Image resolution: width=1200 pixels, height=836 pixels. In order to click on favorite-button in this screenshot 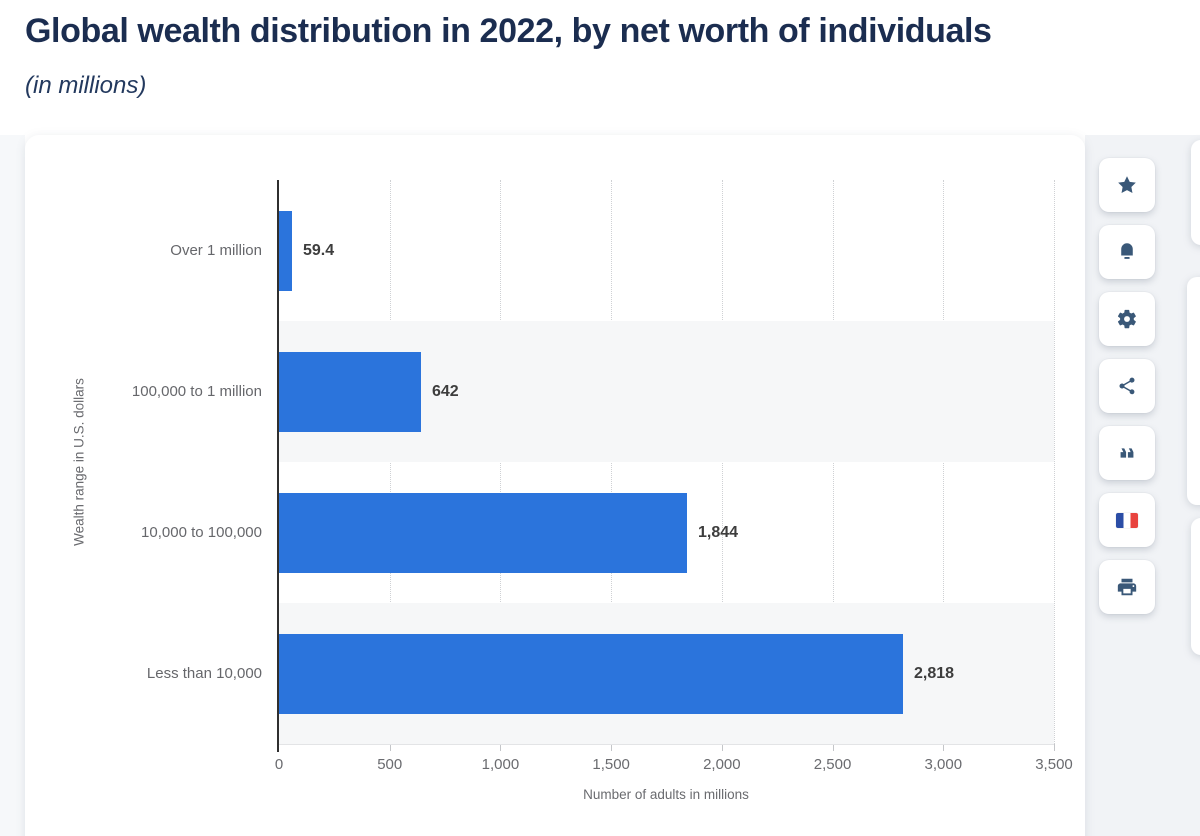, I will do `click(1127, 185)`.